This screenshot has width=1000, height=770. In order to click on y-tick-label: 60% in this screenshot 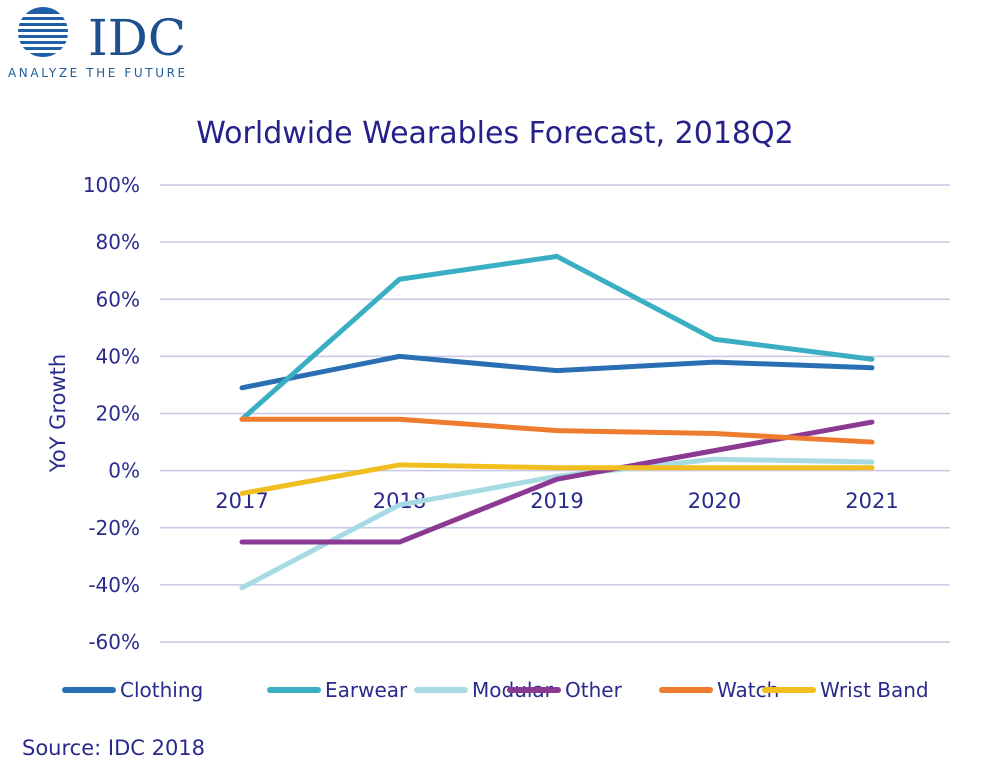, I will do `click(118, 299)`.